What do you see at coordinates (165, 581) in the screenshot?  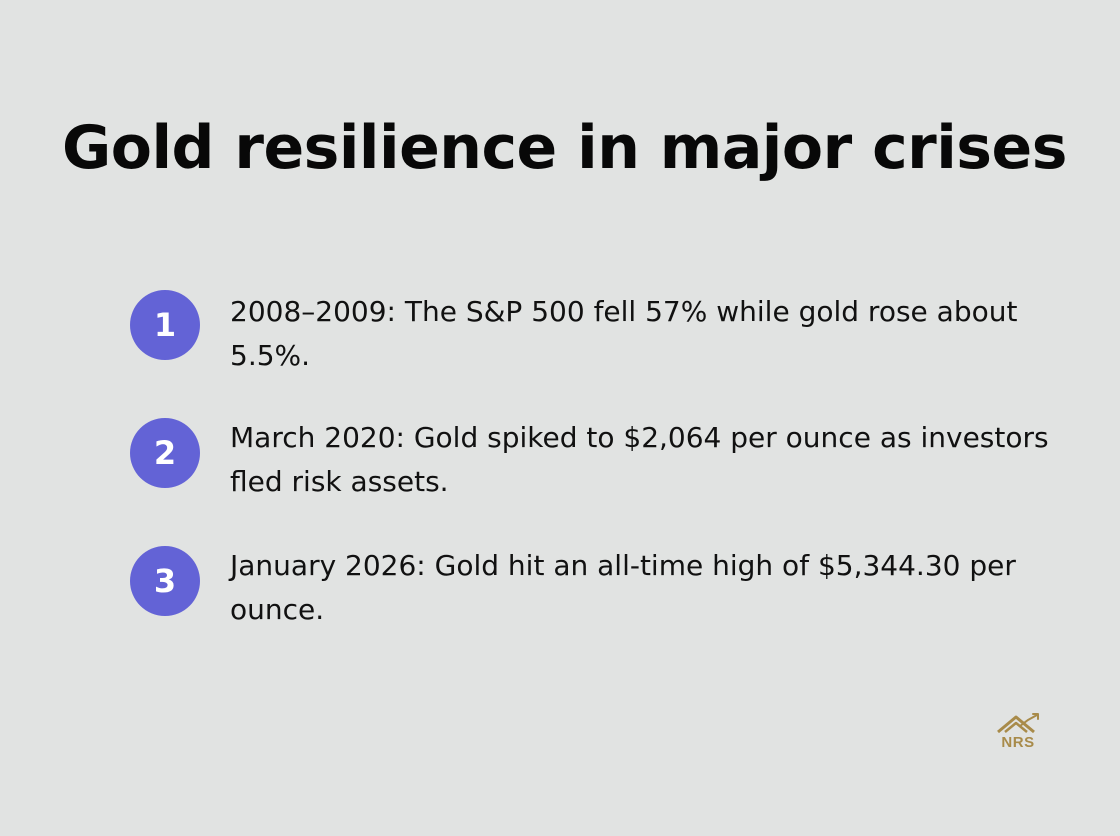 I see `number-badge: 3` at bounding box center [165, 581].